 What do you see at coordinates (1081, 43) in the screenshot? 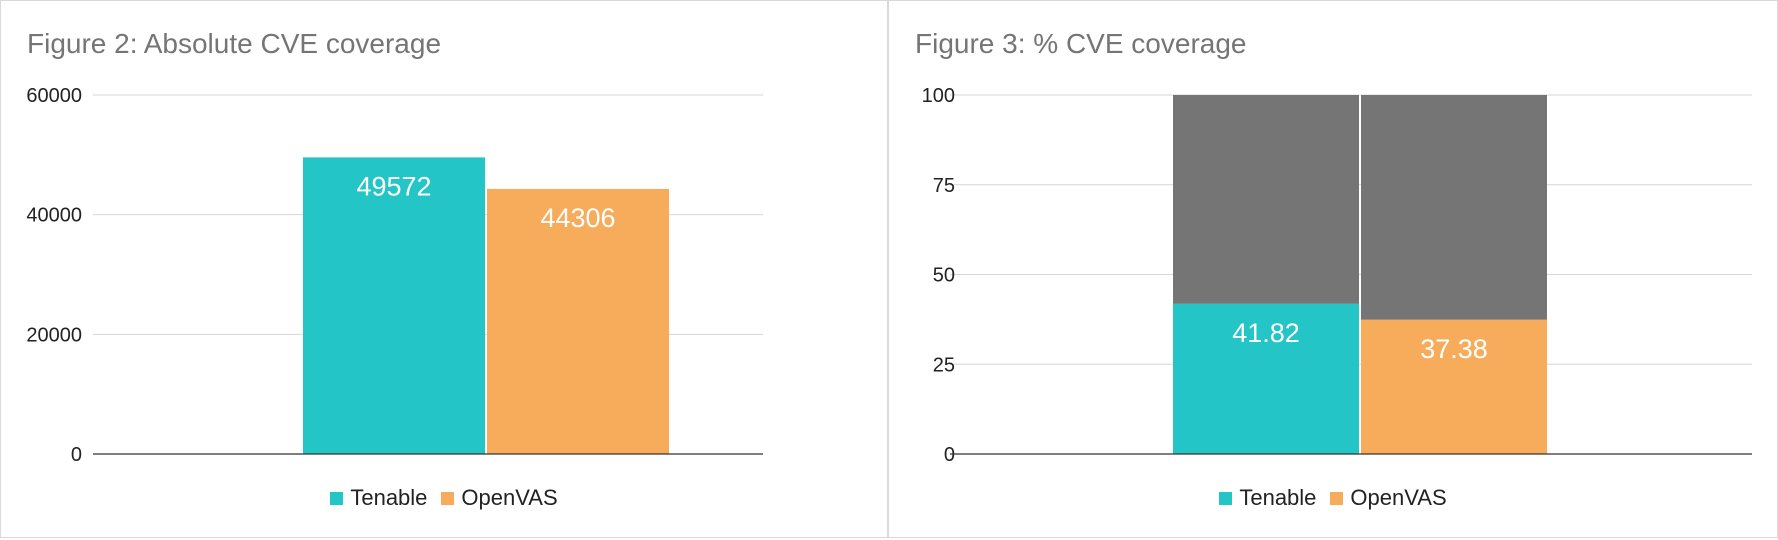
I see `chart-title: Figure 3: % CVE coverage` at bounding box center [1081, 43].